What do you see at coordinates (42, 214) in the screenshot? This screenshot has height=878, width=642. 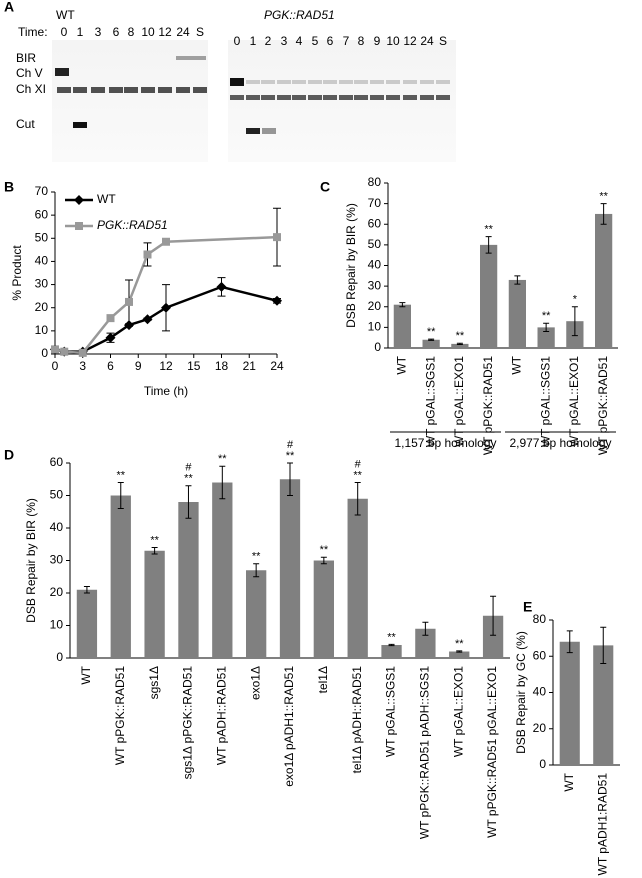 I see `y-tick-label: 60` at bounding box center [42, 214].